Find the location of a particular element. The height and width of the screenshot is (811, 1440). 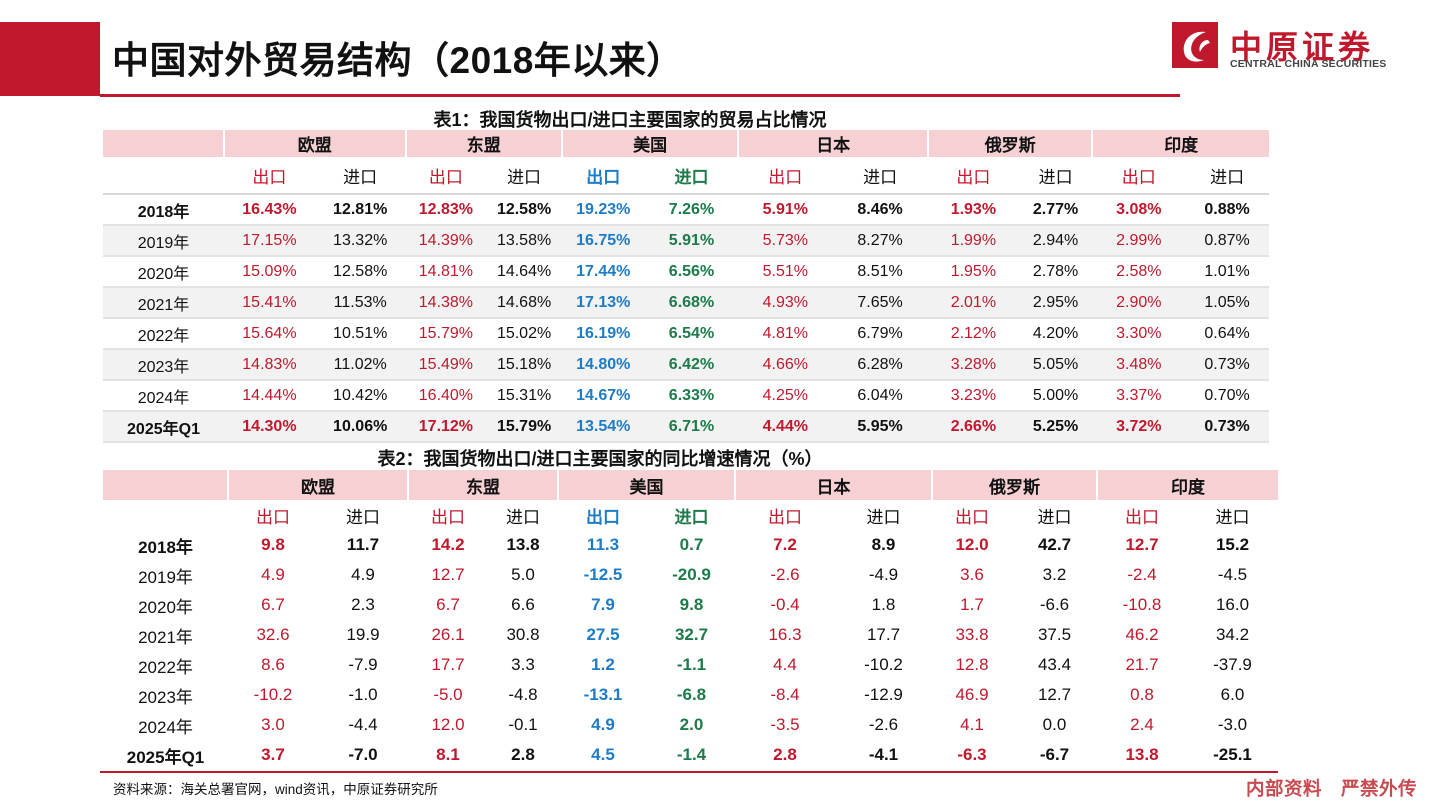

title-divider is located at coordinates (640, 95).